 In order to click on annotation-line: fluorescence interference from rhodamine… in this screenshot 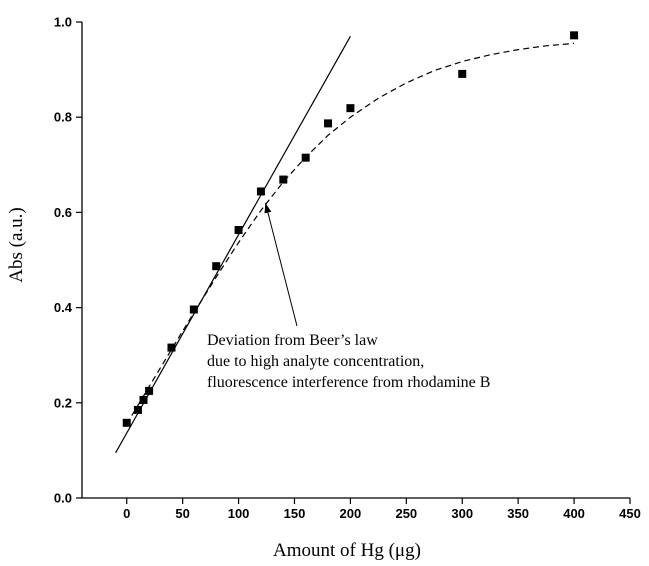, I will do `click(348, 382)`.